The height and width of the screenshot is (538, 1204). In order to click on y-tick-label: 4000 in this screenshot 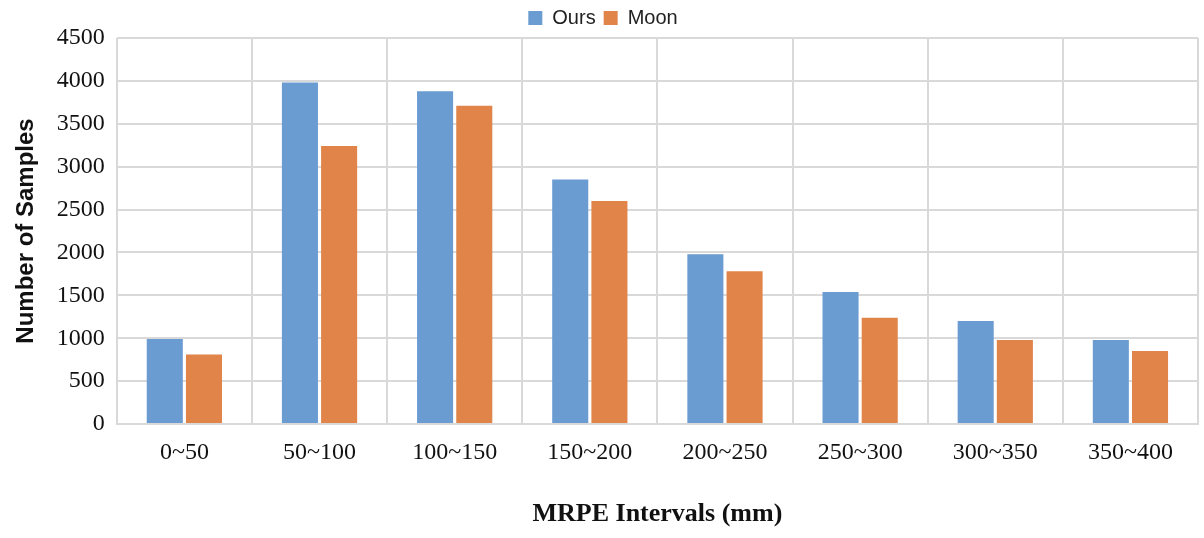, I will do `click(80, 79)`.